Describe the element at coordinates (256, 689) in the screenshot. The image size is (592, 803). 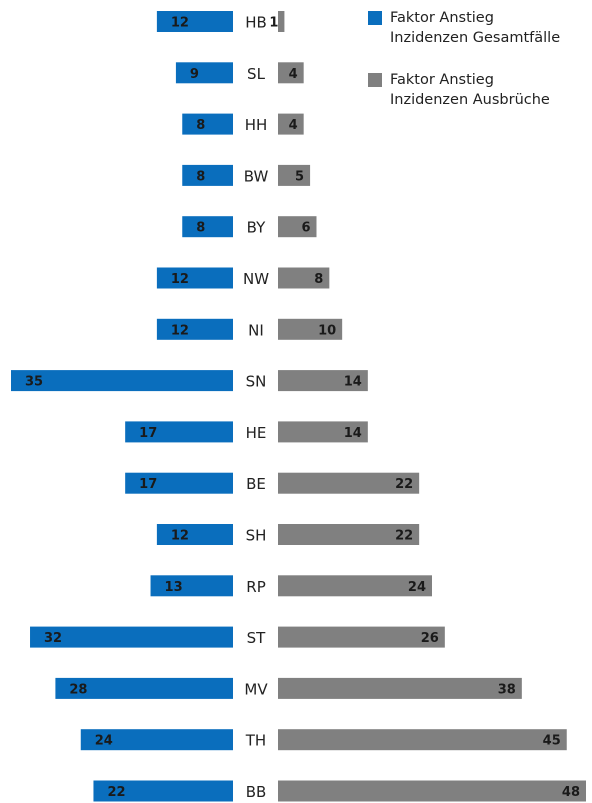
I see `category-label-mv: MV` at that location.